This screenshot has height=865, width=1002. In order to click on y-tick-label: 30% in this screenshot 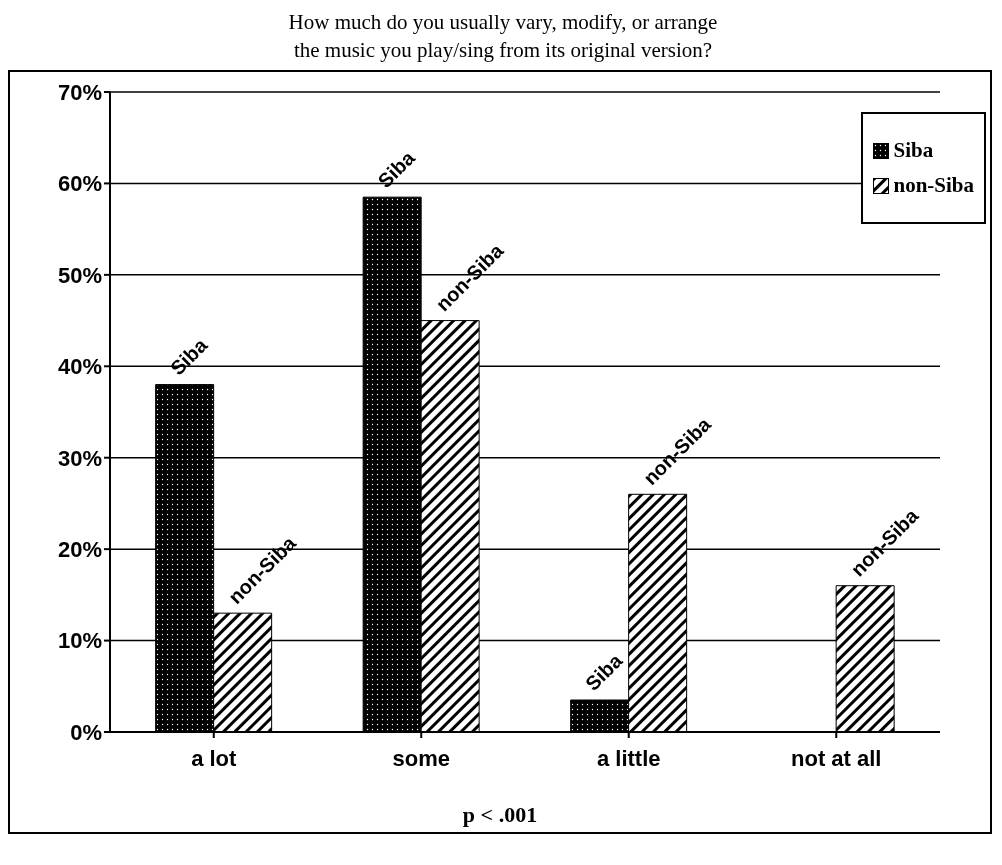, I will do `click(79, 458)`.